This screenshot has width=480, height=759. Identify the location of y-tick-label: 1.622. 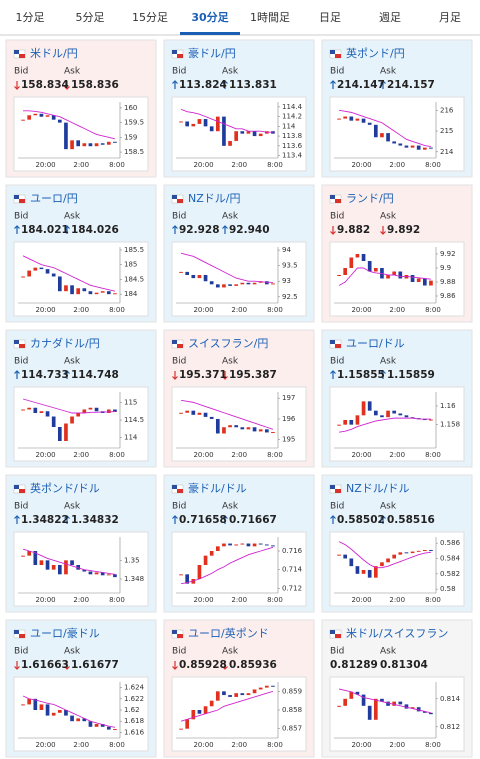
(134, 699).